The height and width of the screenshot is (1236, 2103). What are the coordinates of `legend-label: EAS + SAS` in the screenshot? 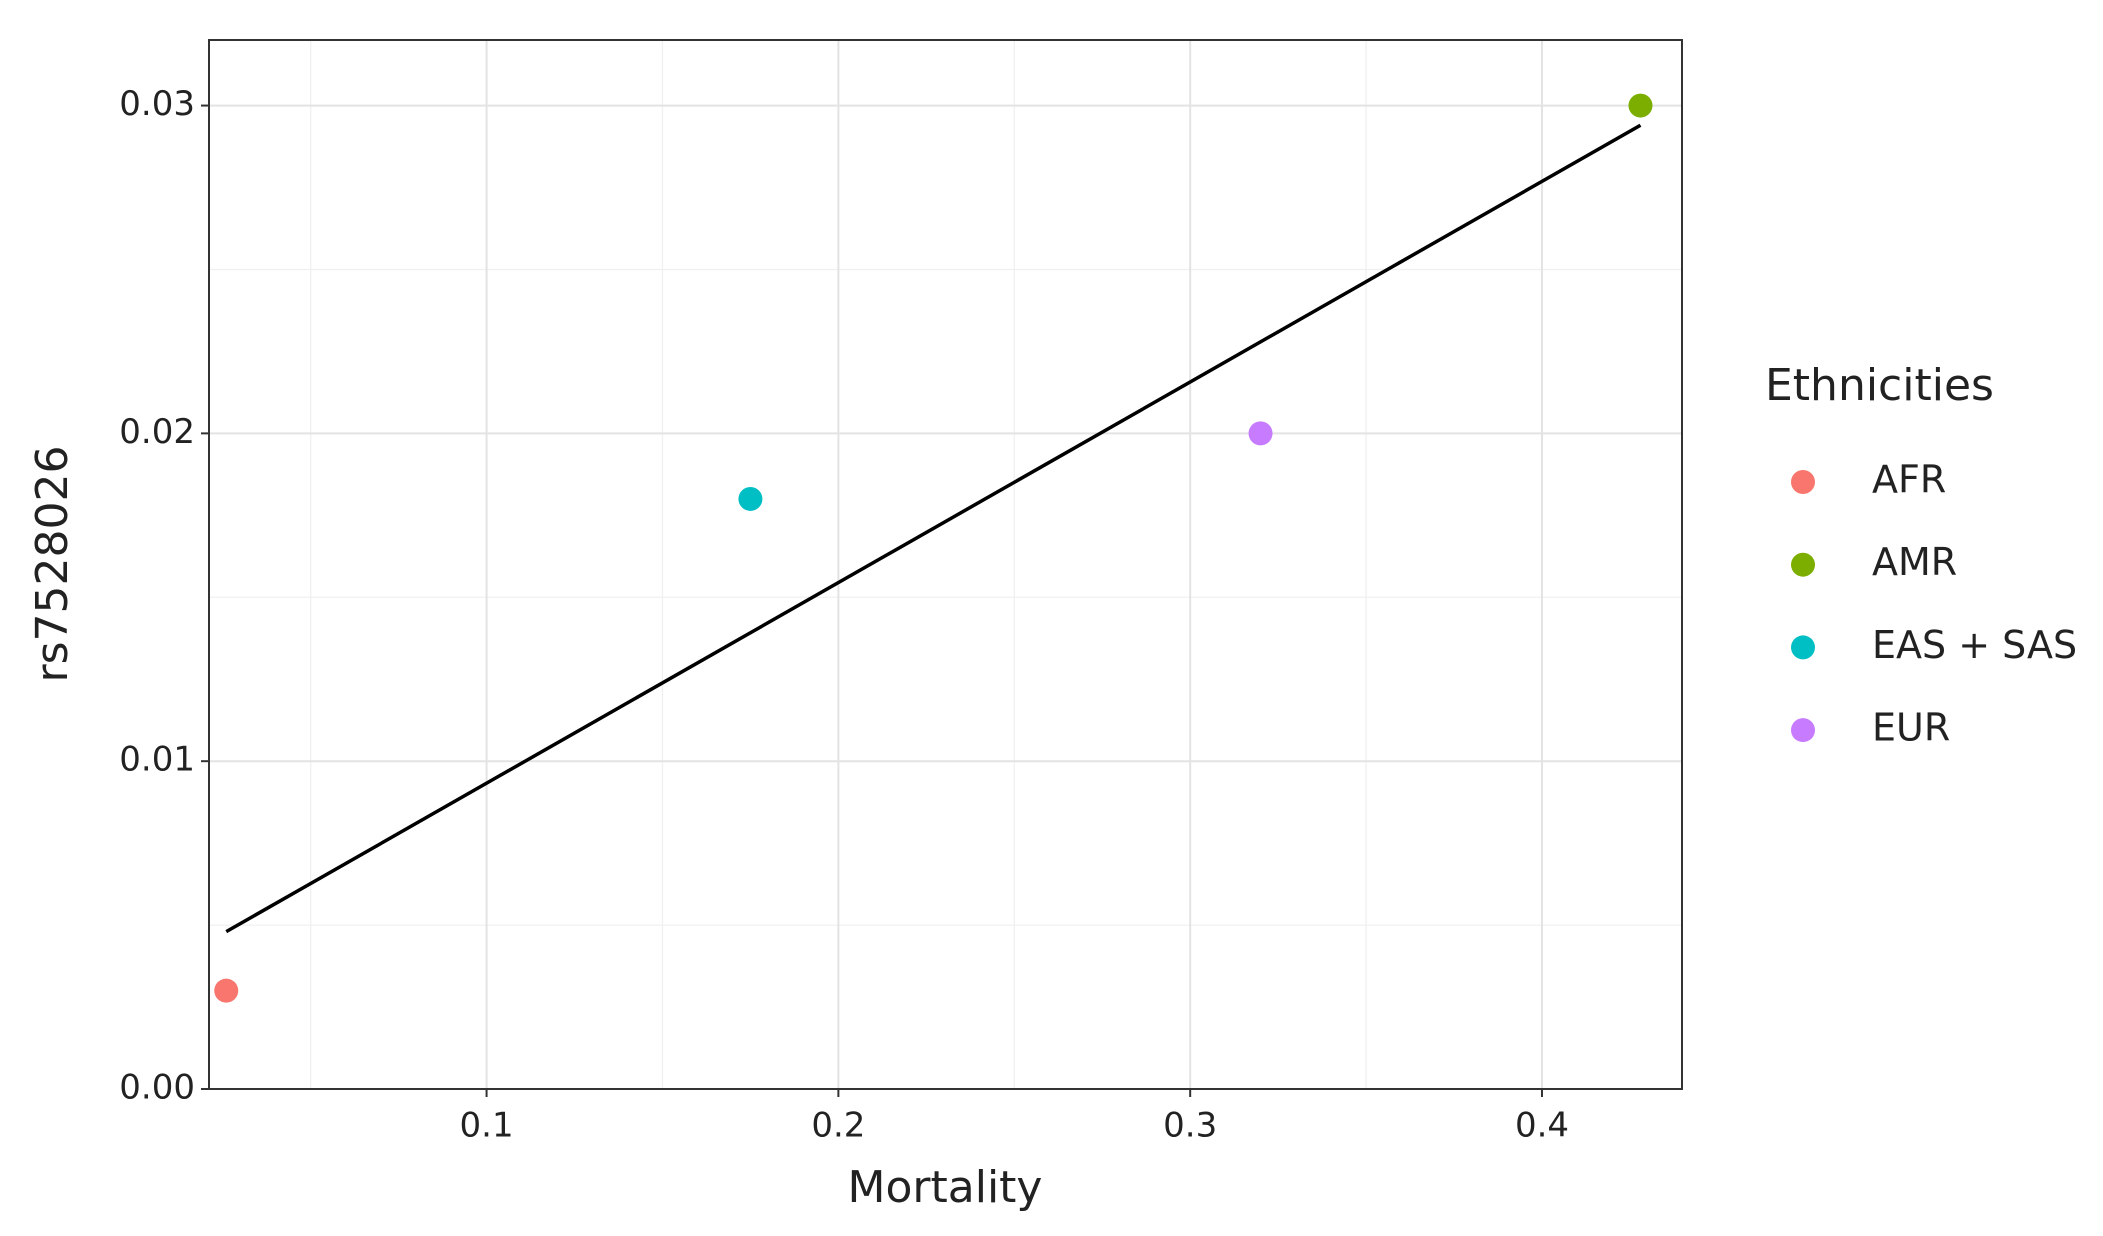 It's located at (1974, 645).